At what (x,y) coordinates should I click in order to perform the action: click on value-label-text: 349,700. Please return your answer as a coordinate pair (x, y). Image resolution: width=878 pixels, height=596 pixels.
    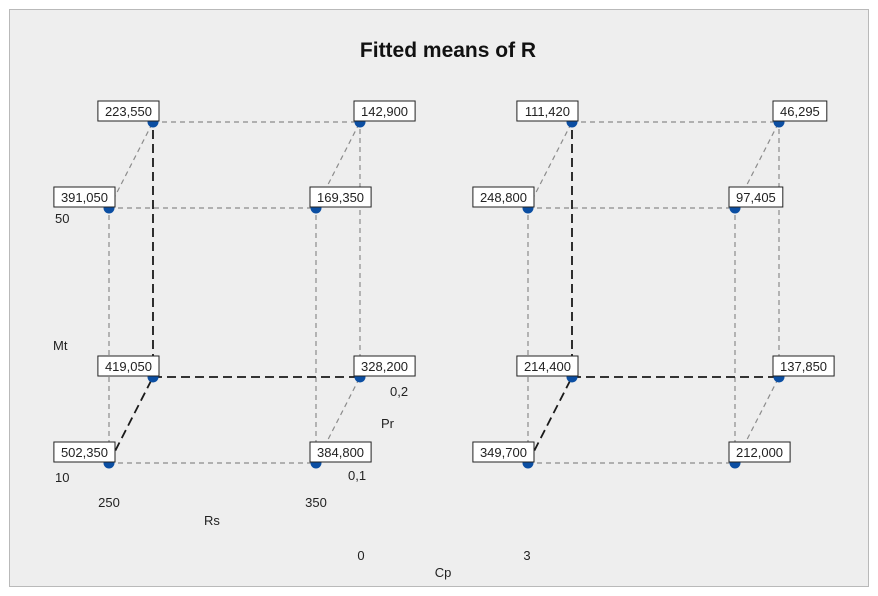
    Looking at the image, I should click on (503, 452).